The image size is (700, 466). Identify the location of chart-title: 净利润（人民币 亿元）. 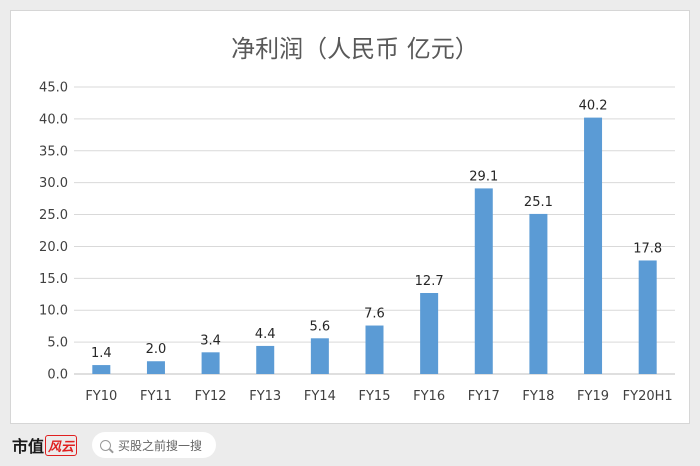
(355, 49).